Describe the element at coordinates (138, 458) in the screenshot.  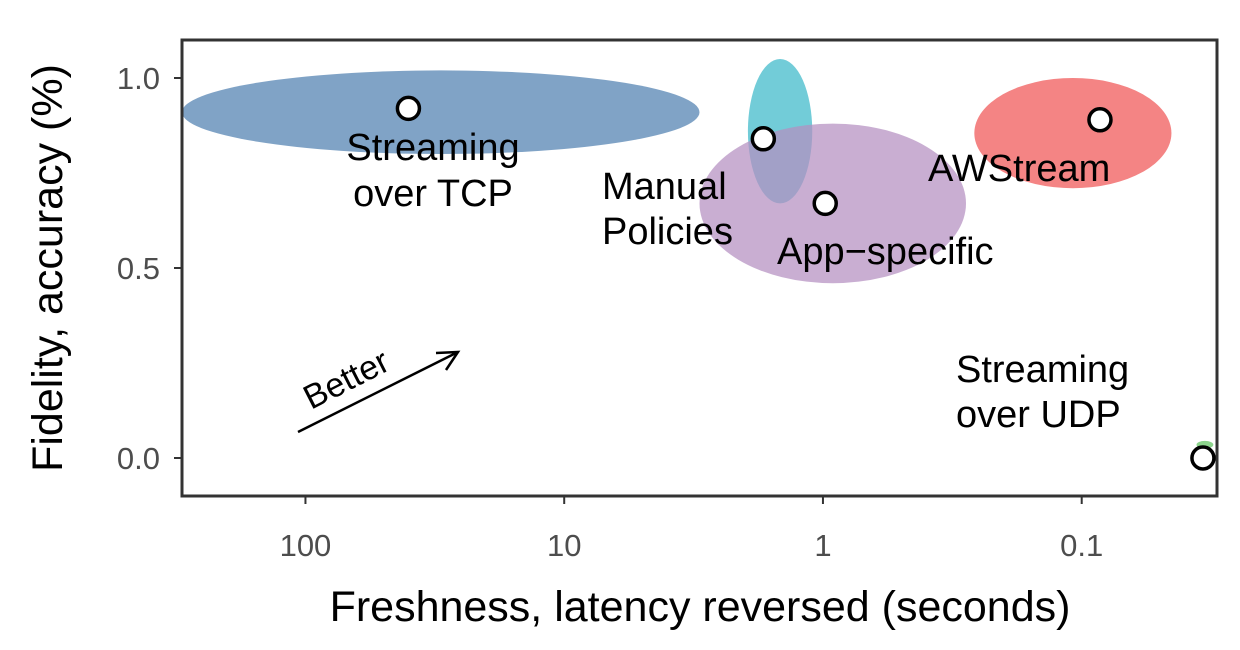
I see `y-tick-label: 0.0` at that location.